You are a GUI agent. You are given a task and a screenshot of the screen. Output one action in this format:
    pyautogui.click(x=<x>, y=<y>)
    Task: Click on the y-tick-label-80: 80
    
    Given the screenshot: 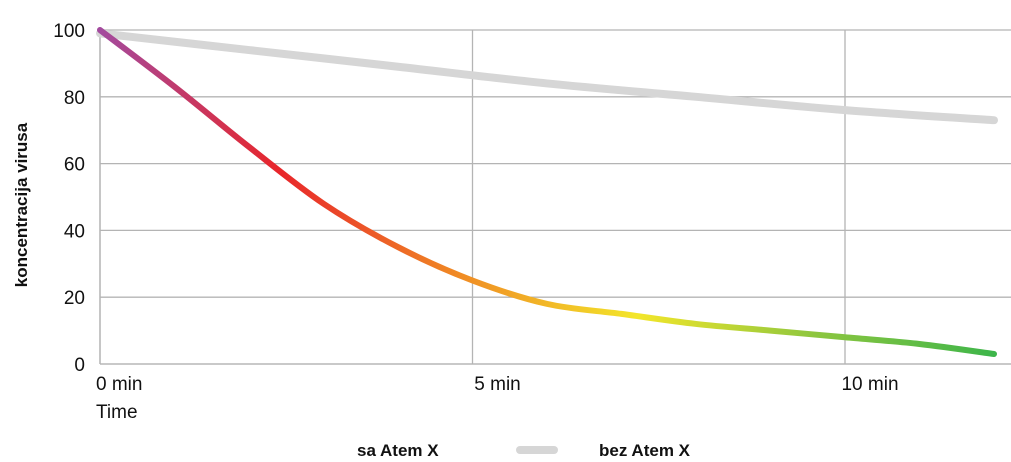 What is the action you would take?
    pyautogui.click(x=74, y=98)
    